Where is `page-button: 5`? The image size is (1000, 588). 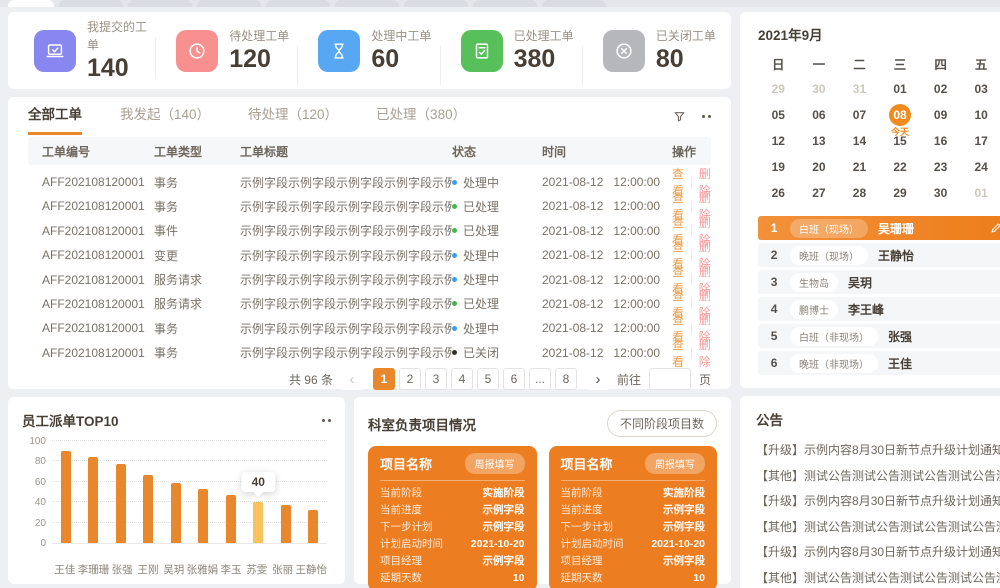 page-button: 5 is located at coordinates (488, 379).